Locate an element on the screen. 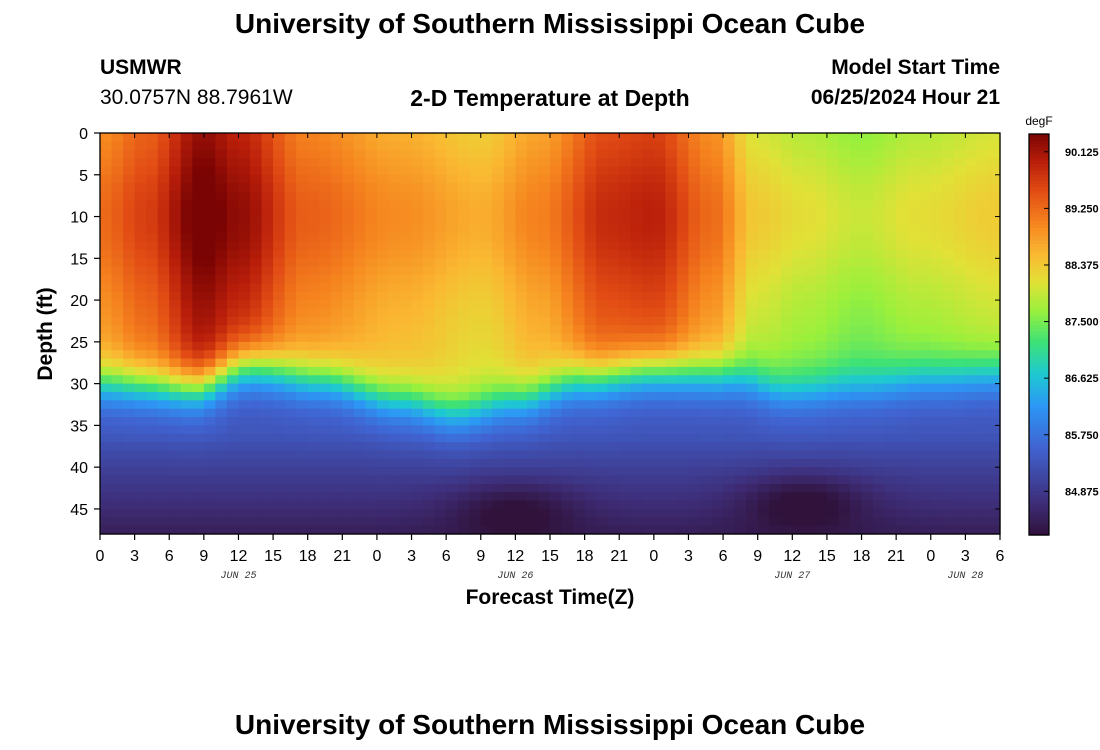  x-tick-label: 9 is located at coordinates (480, 556).